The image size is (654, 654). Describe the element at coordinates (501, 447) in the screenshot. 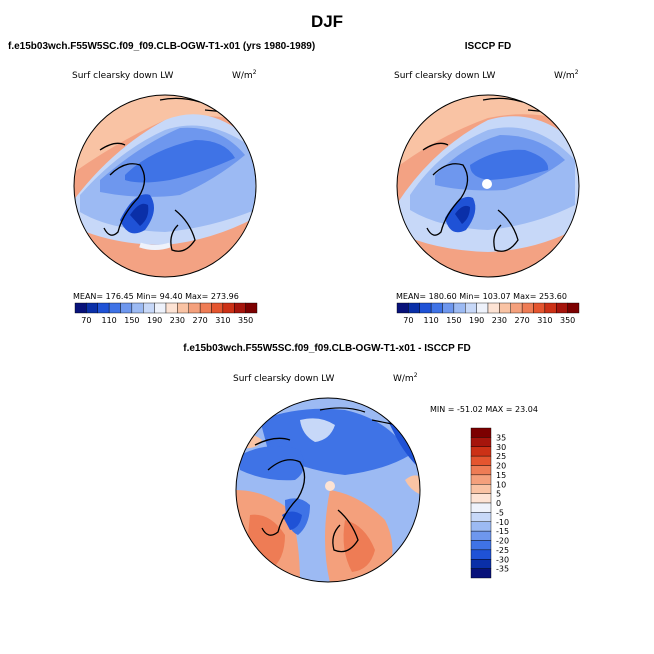

I see `colorbar-tick-label: 30` at that location.